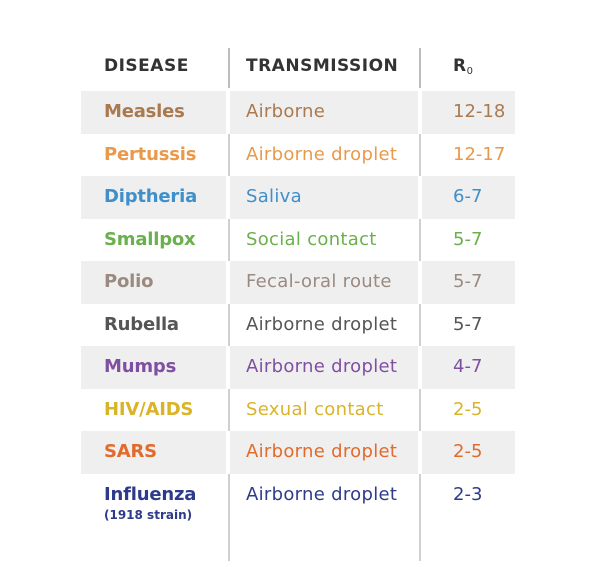 This screenshot has height=567, width=600. I want to click on disease-name: Smallpox, so click(150, 239).